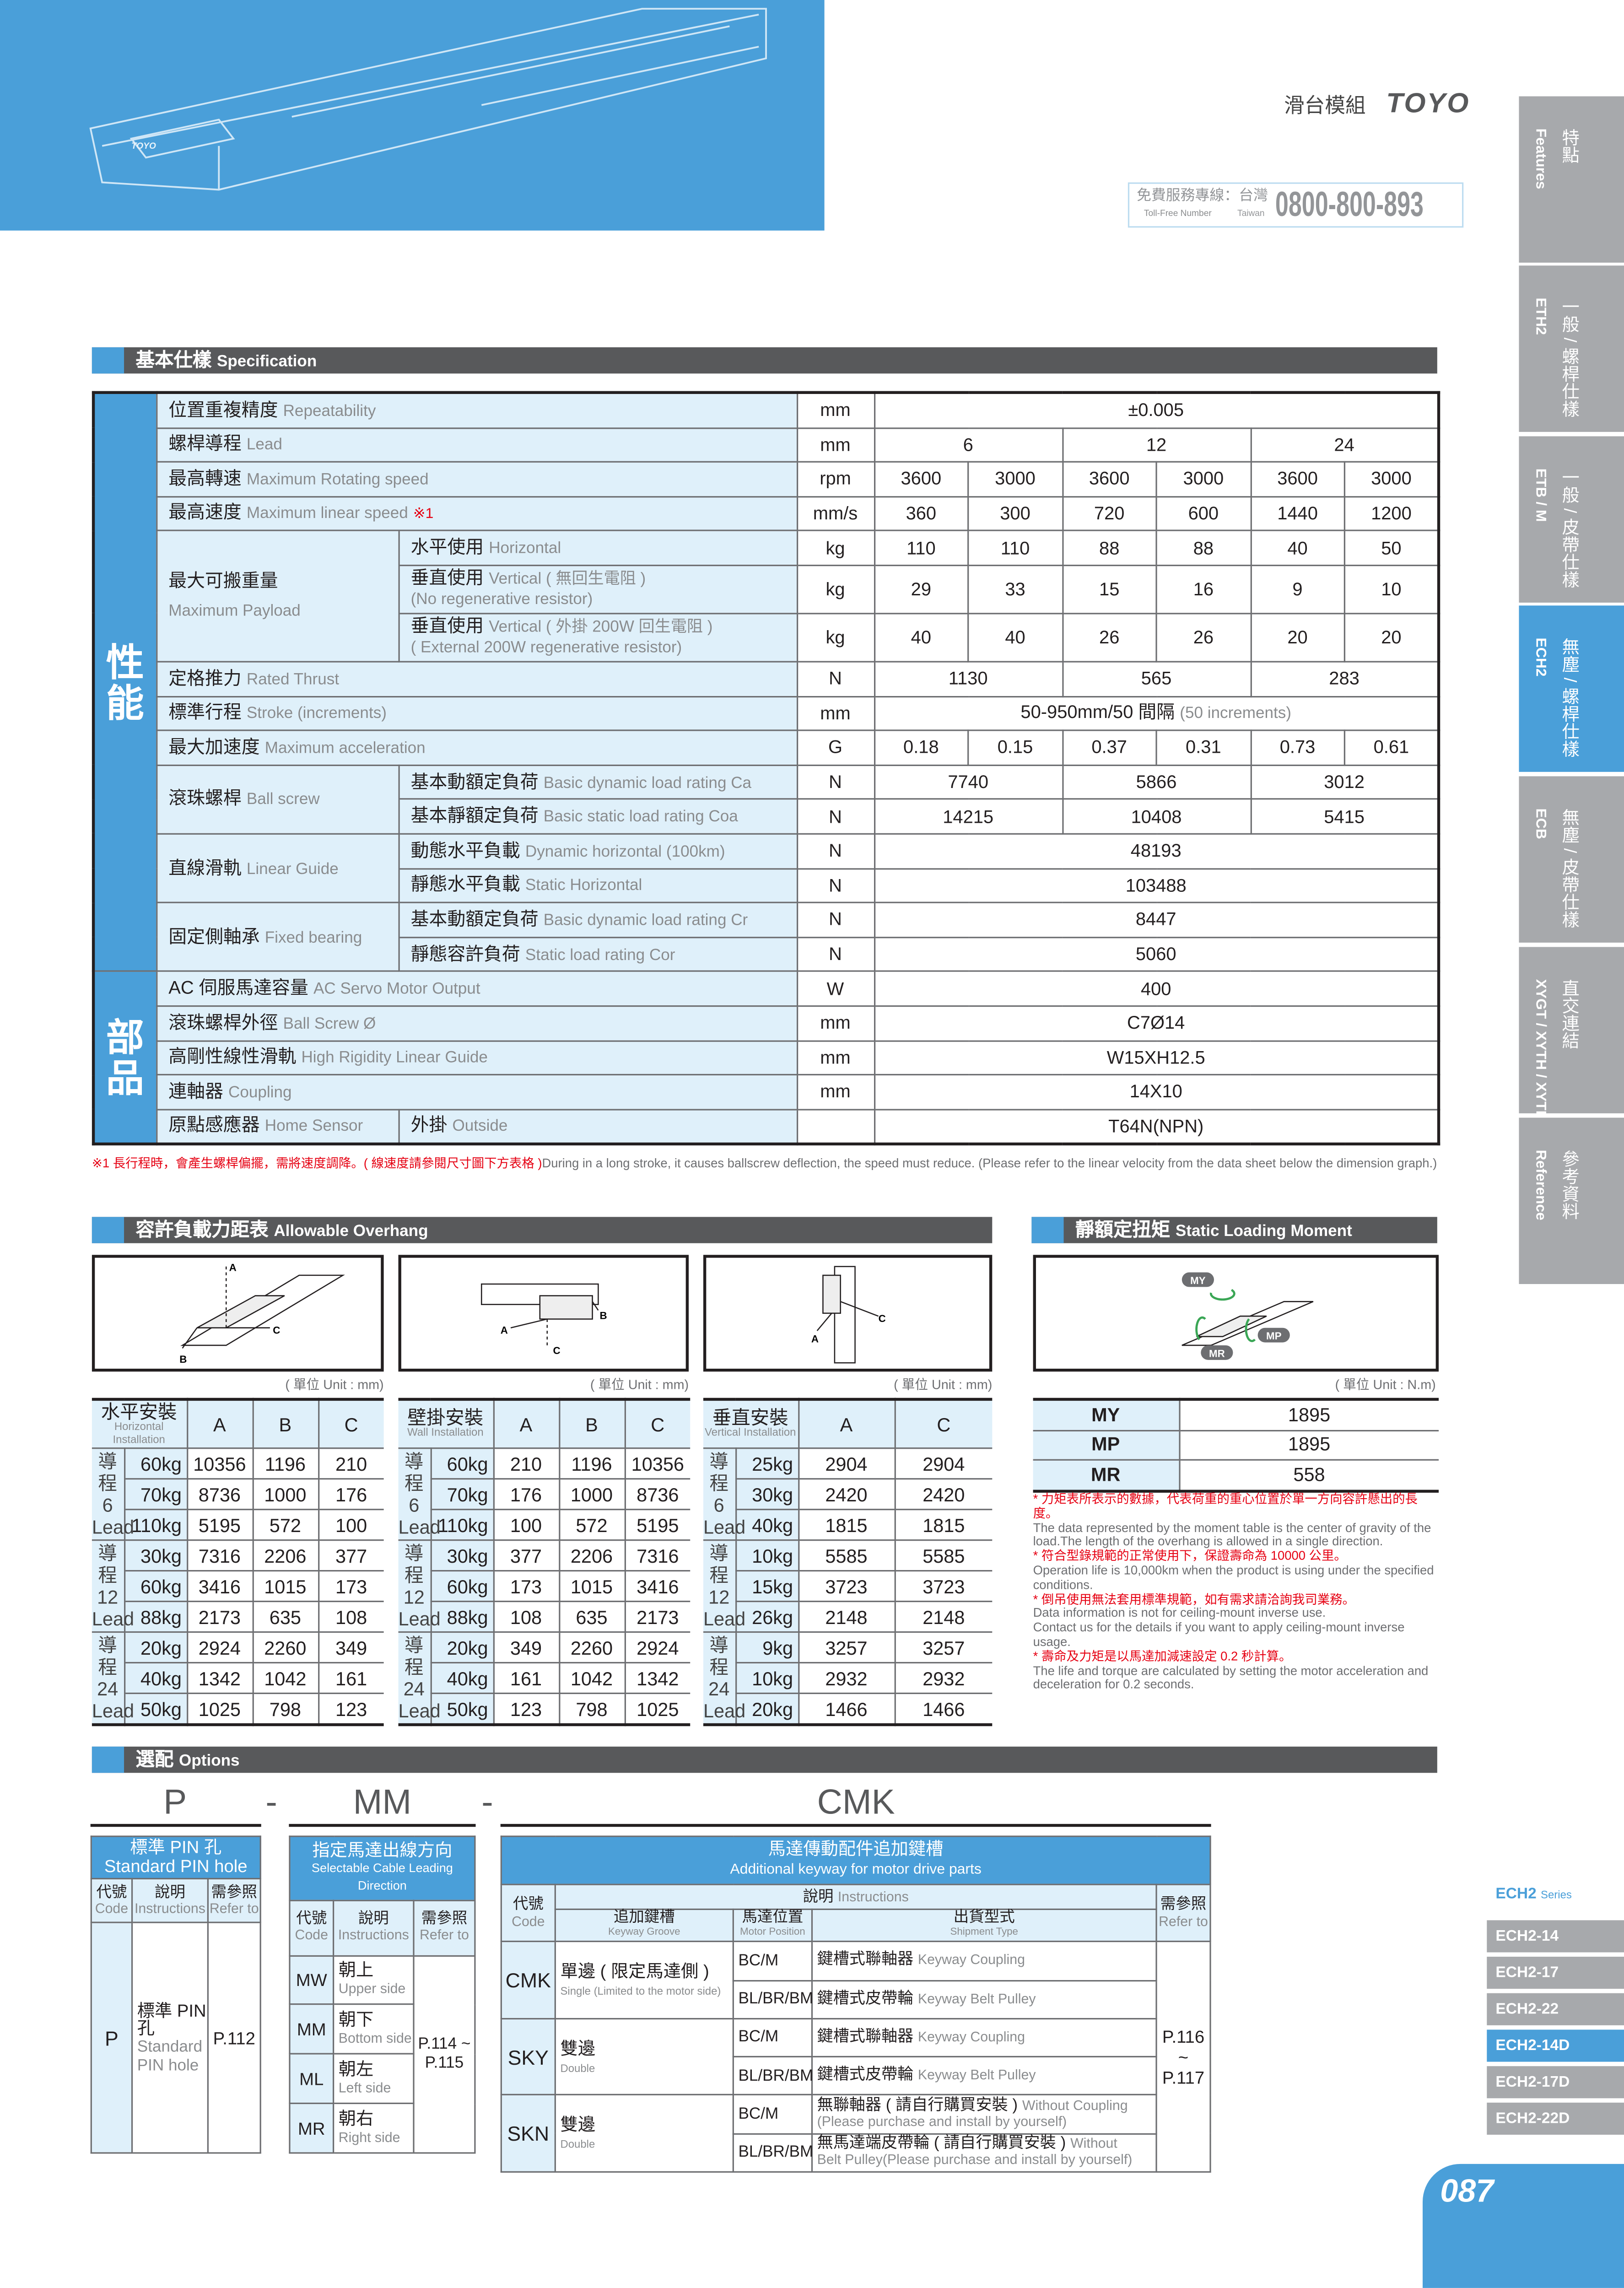  What do you see at coordinates (1555, 1936) in the screenshot?
I see `series-item: ECH2-14` at bounding box center [1555, 1936].